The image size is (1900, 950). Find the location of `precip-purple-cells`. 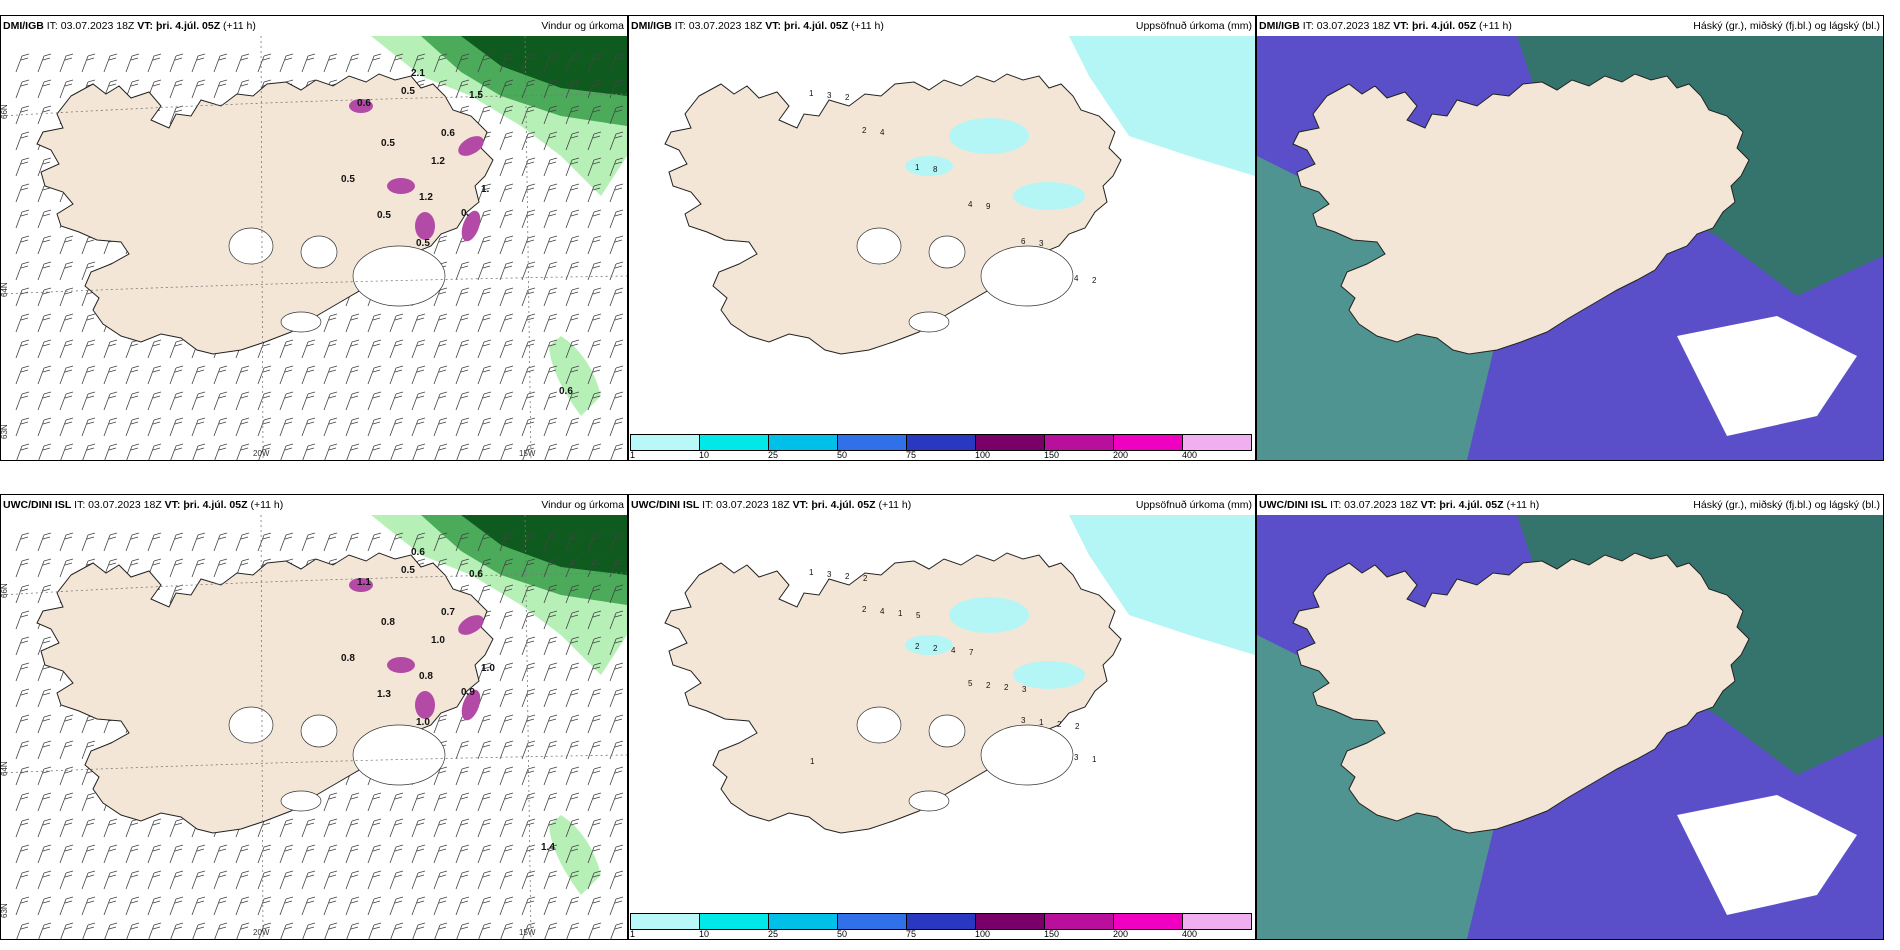

precip-purple-cells is located at coordinates (416, 170).